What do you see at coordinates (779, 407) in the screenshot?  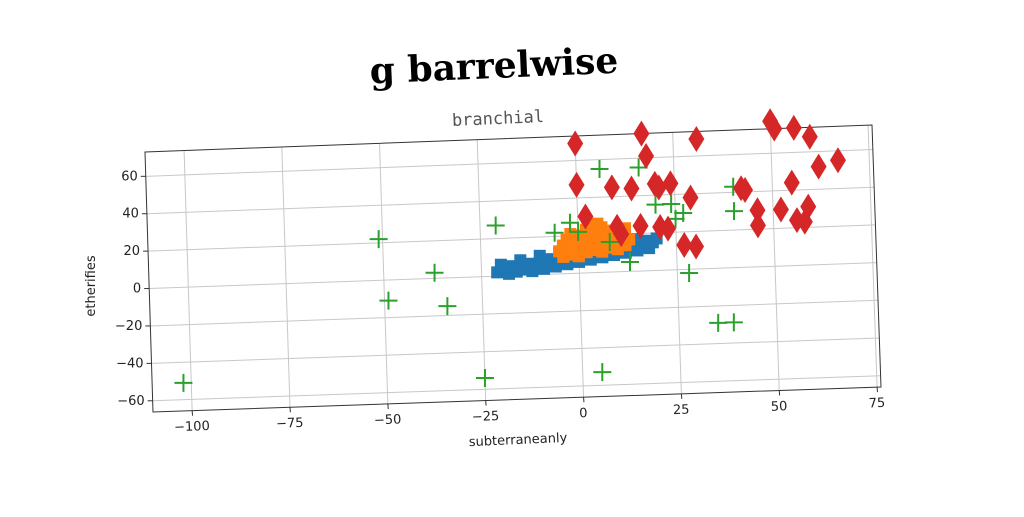 I see `x-tick-label: 50` at bounding box center [779, 407].